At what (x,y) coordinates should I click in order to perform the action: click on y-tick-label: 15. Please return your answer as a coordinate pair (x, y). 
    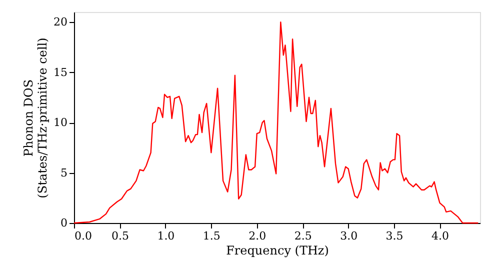
    Looking at the image, I should click on (61, 72).